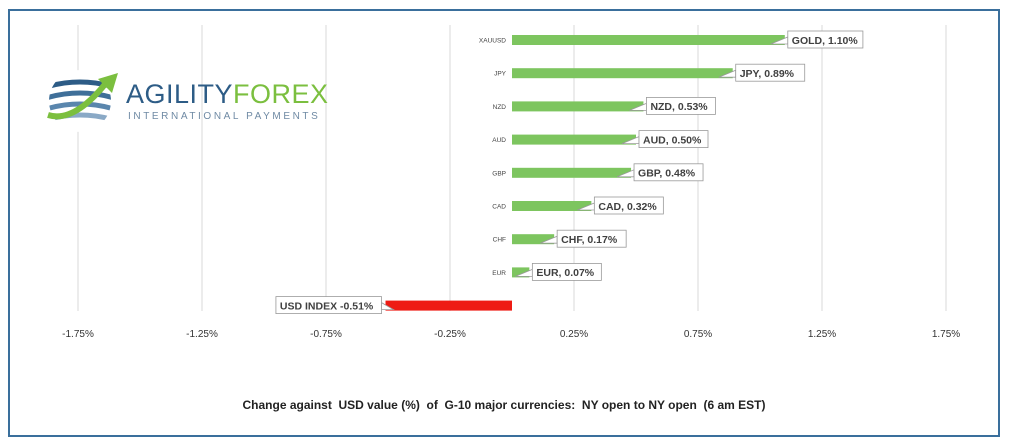 The image size is (1024, 448). I want to click on data-label: EUR, 0.07%, so click(565, 273).